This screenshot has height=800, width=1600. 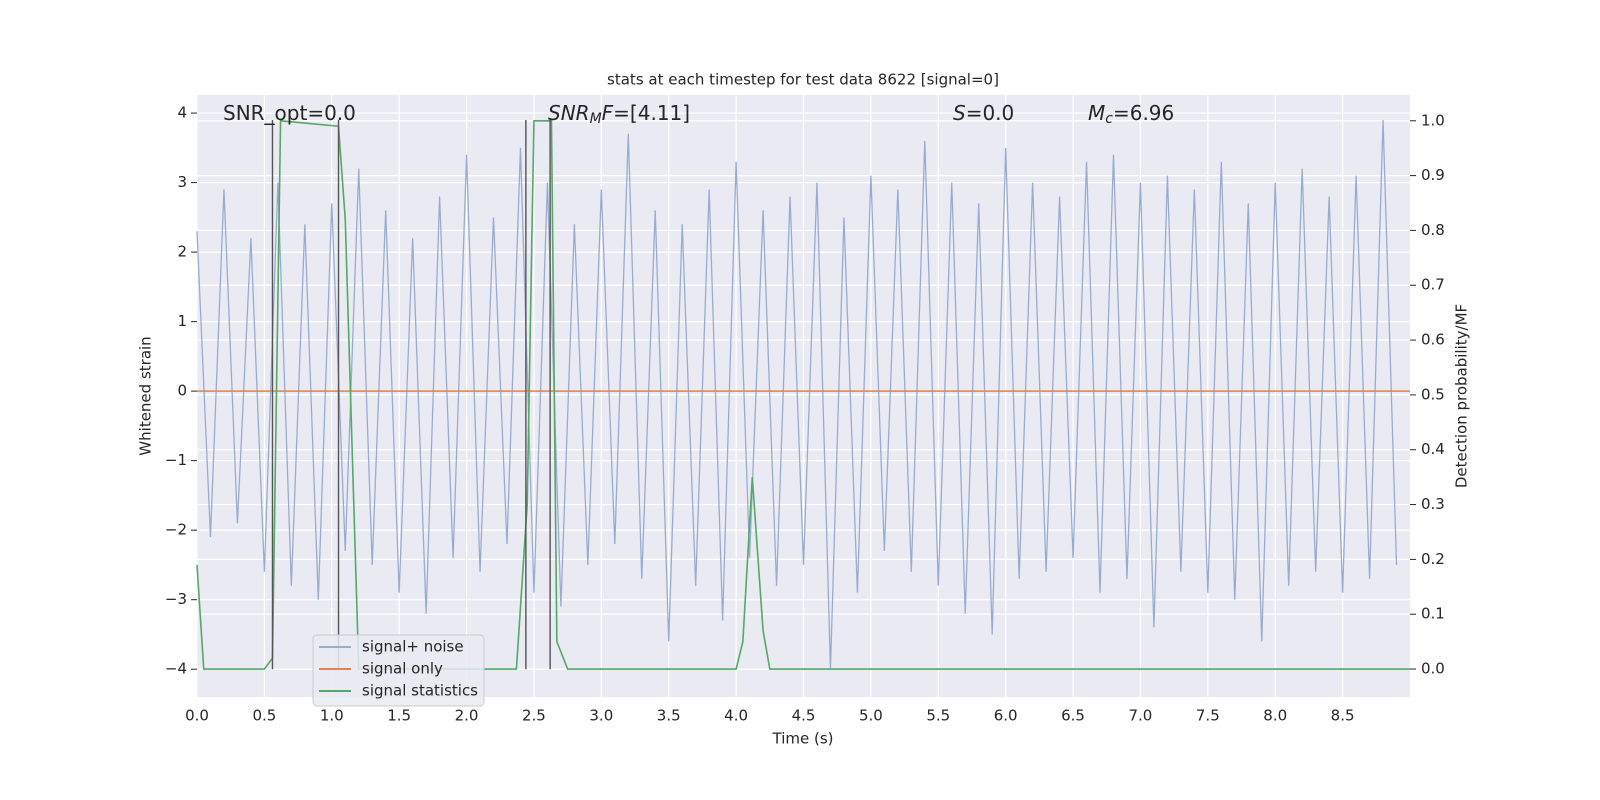 What do you see at coordinates (534, 716) in the screenshot?
I see `x-tick-label: 2.5` at bounding box center [534, 716].